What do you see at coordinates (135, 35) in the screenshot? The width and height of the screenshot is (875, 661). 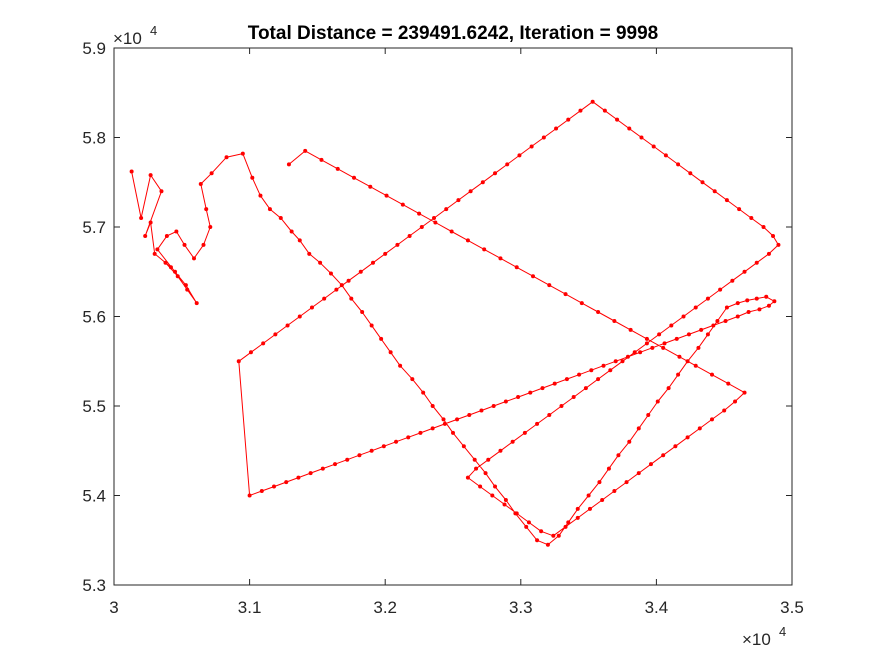 I see `y-exponent: ×10 4` at bounding box center [135, 35].